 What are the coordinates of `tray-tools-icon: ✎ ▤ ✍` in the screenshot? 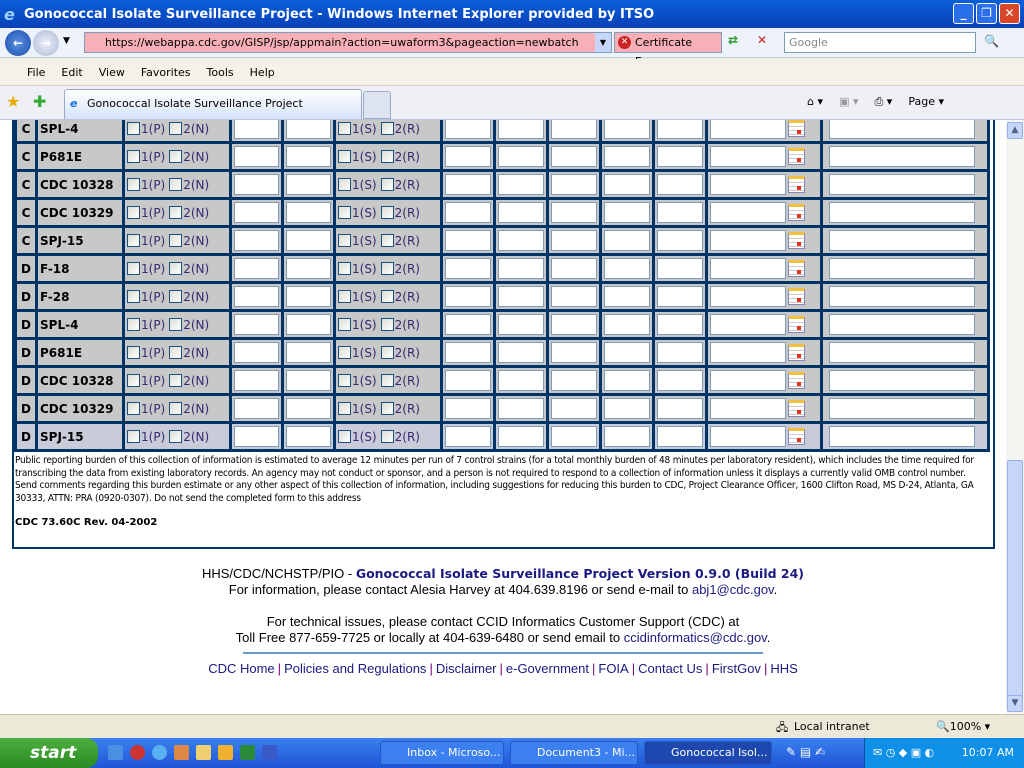 It's located at (806, 752).